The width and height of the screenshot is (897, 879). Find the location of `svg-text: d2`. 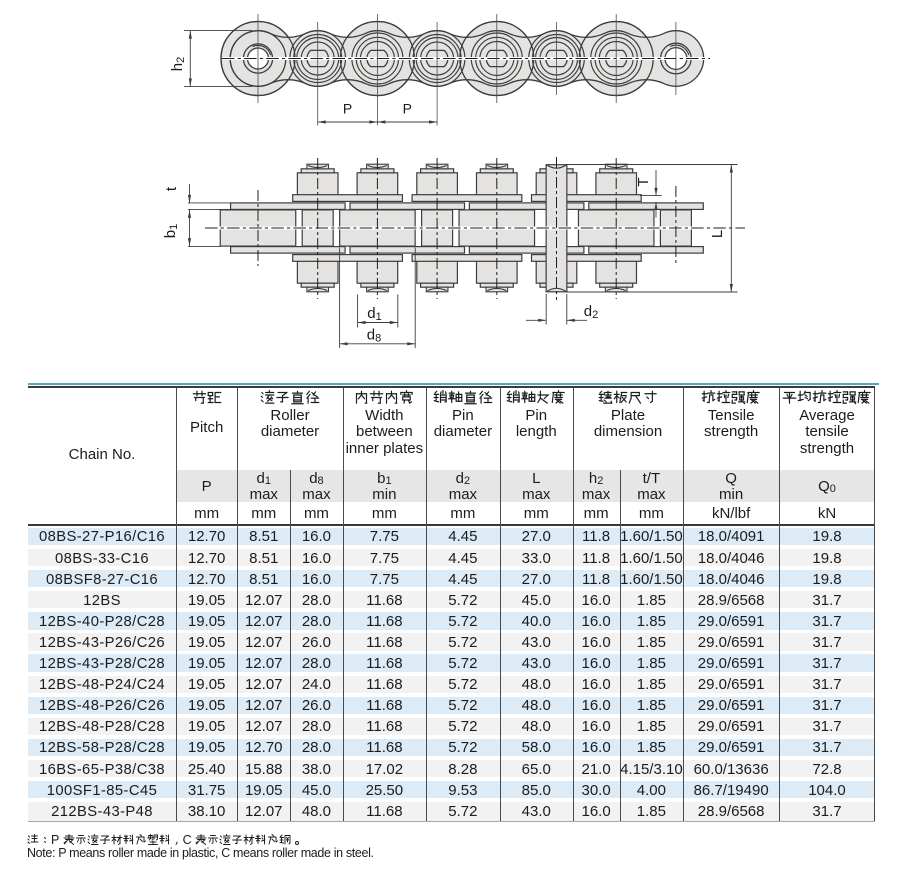

svg-text: d2 is located at coordinates (591, 312).